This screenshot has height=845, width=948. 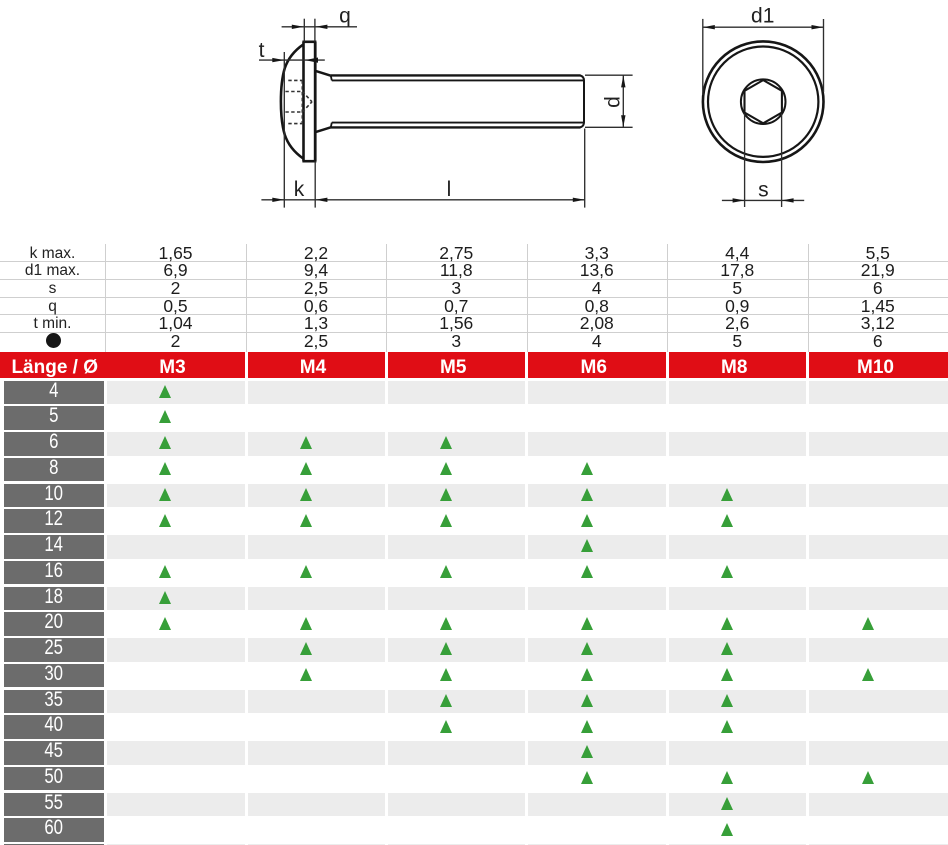 What do you see at coordinates (449, 189) in the screenshot?
I see `svg-text: l` at bounding box center [449, 189].